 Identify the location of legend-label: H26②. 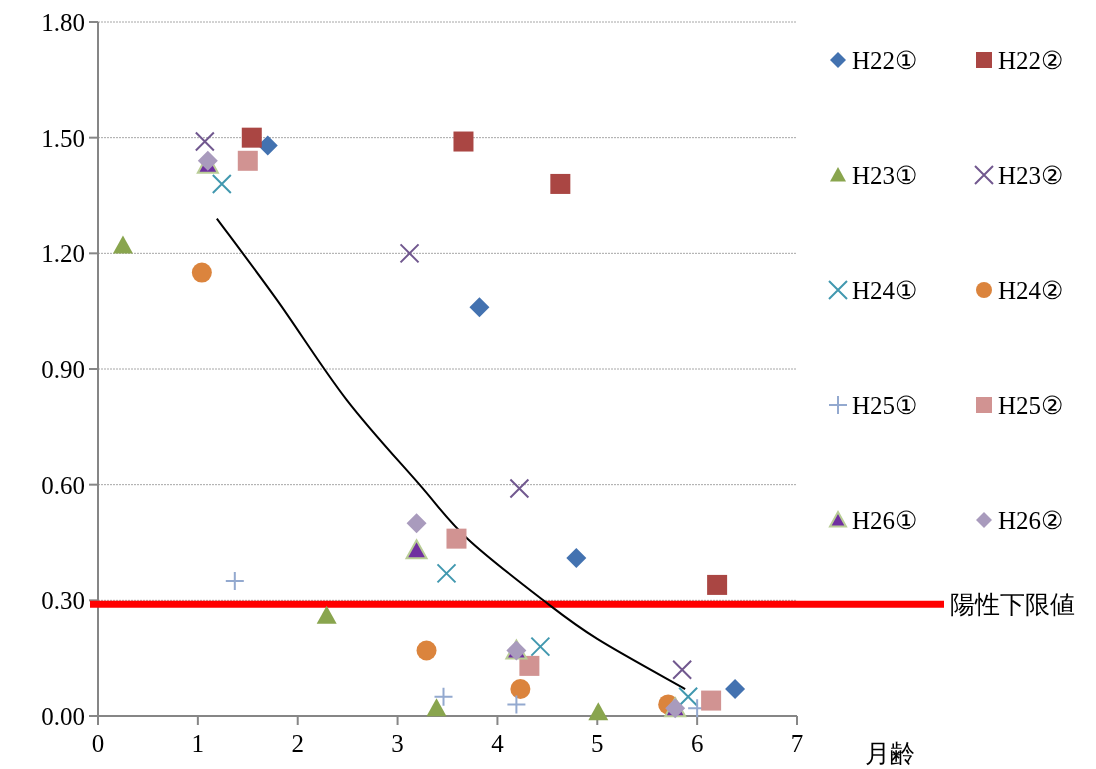
(1031, 520).